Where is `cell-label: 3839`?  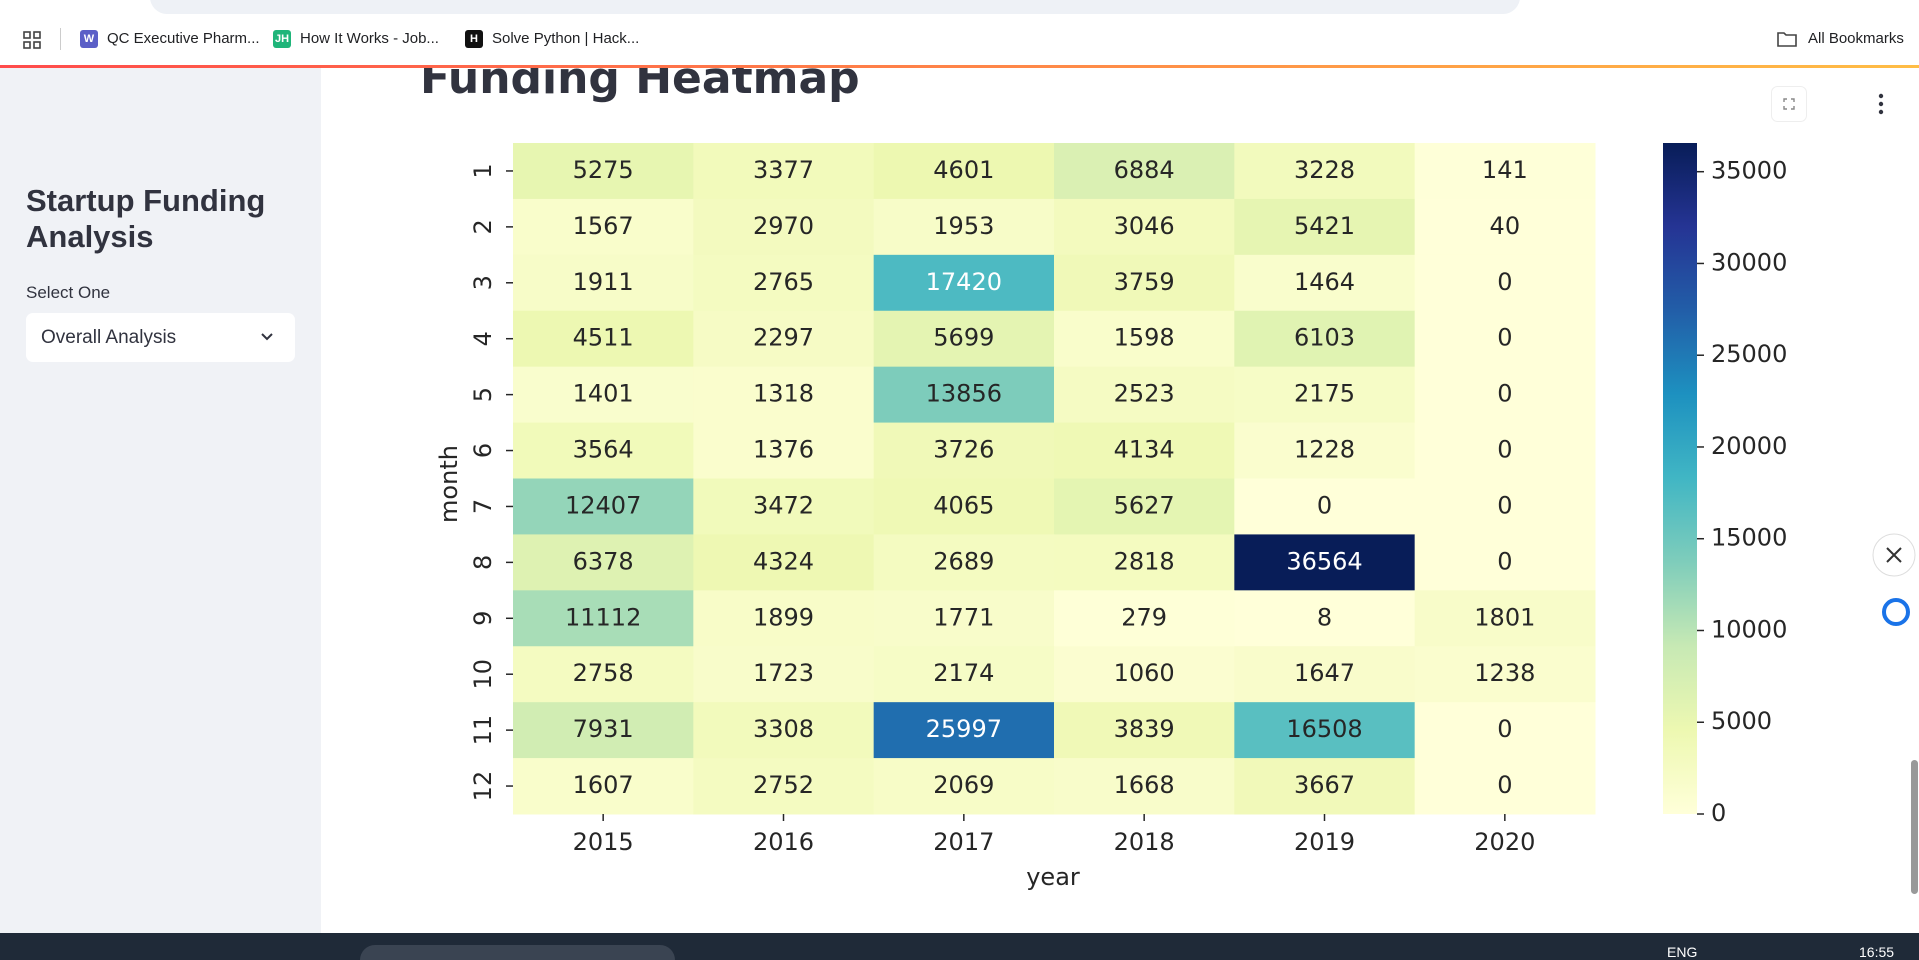
cell-label: 3839 is located at coordinates (1144, 729).